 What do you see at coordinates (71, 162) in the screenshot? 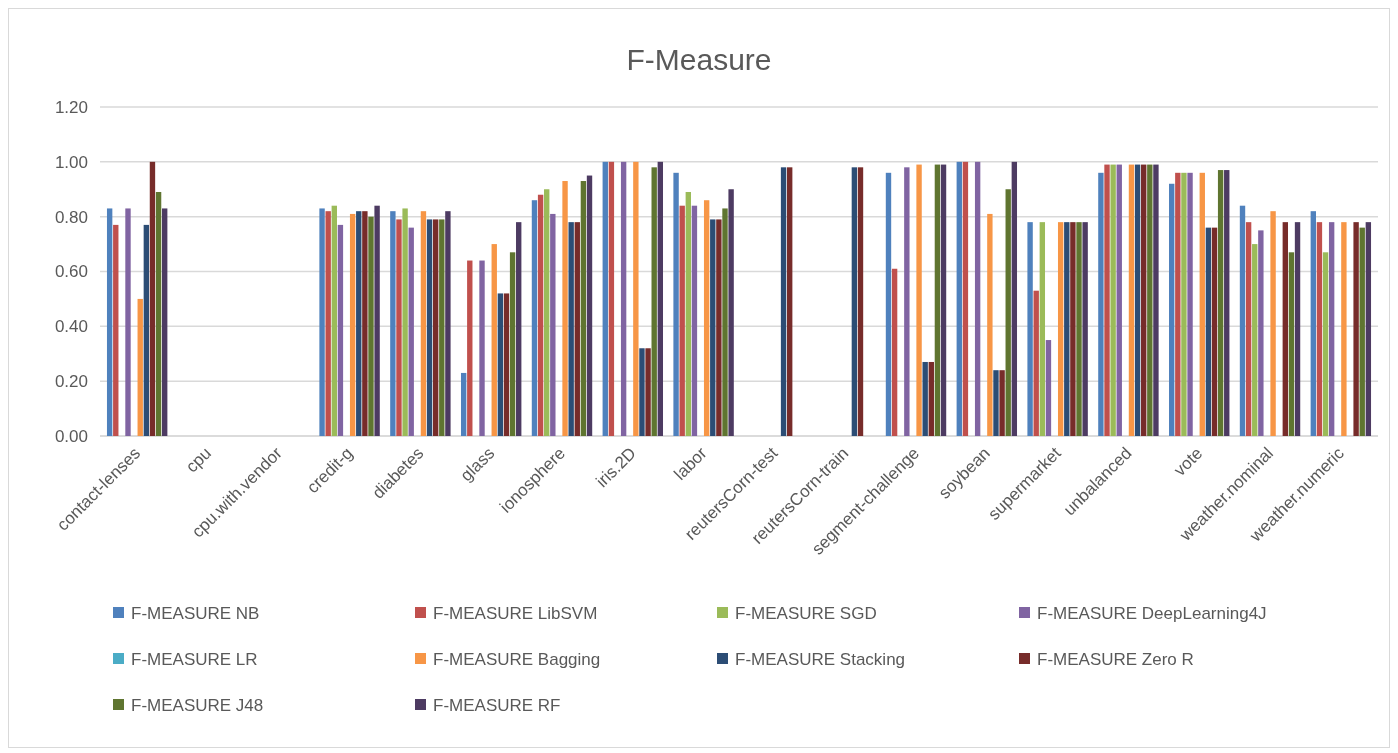
I see `y-tick-label: 1.00` at bounding box center [71, 162].